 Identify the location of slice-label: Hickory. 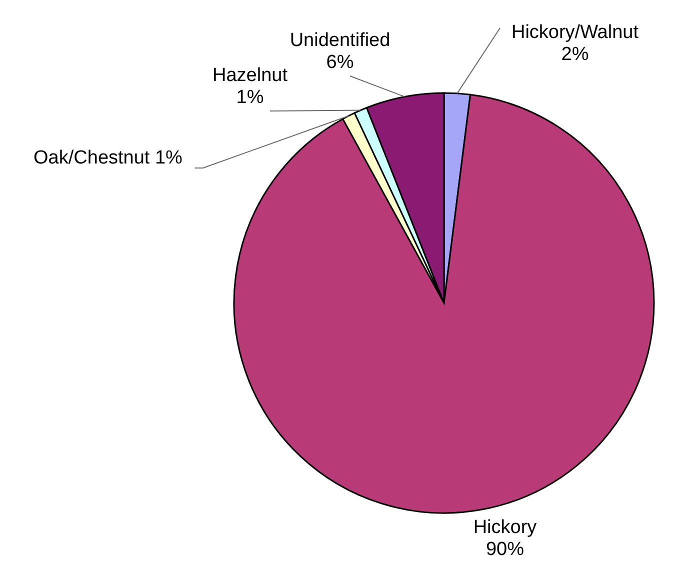
(505, 527).